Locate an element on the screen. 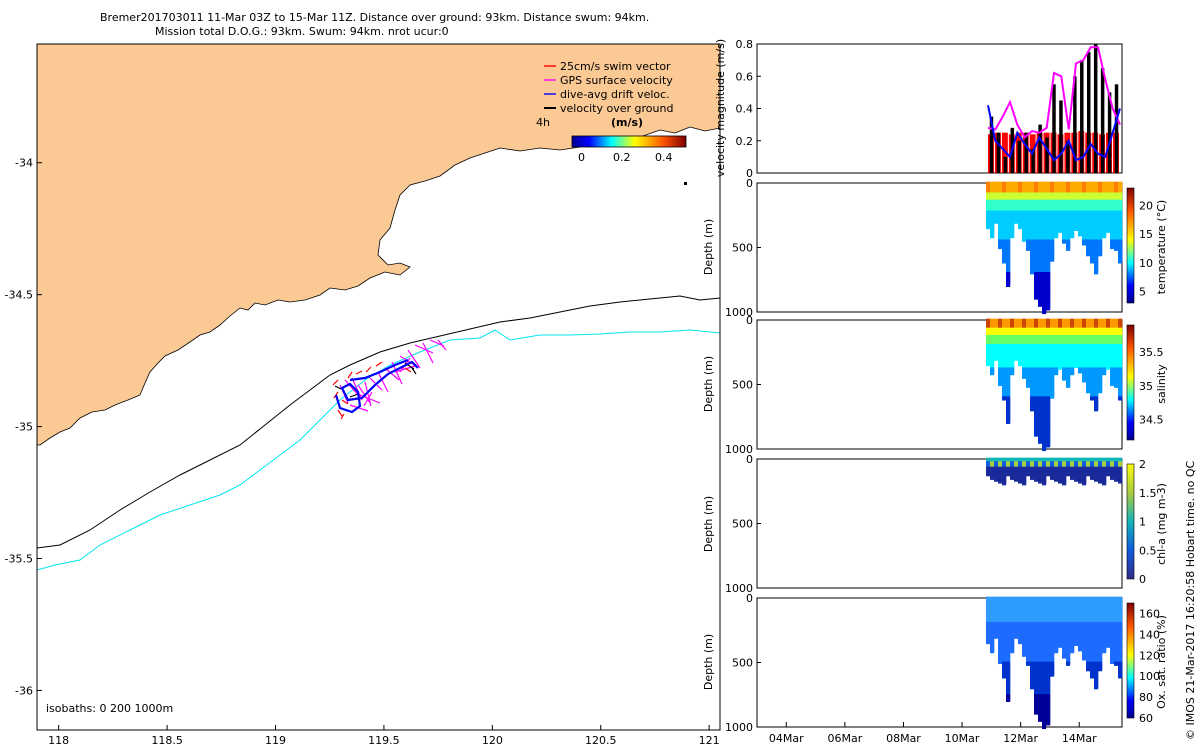  colorbar-tick-label: 10 is located at coordinates (1146, 263).